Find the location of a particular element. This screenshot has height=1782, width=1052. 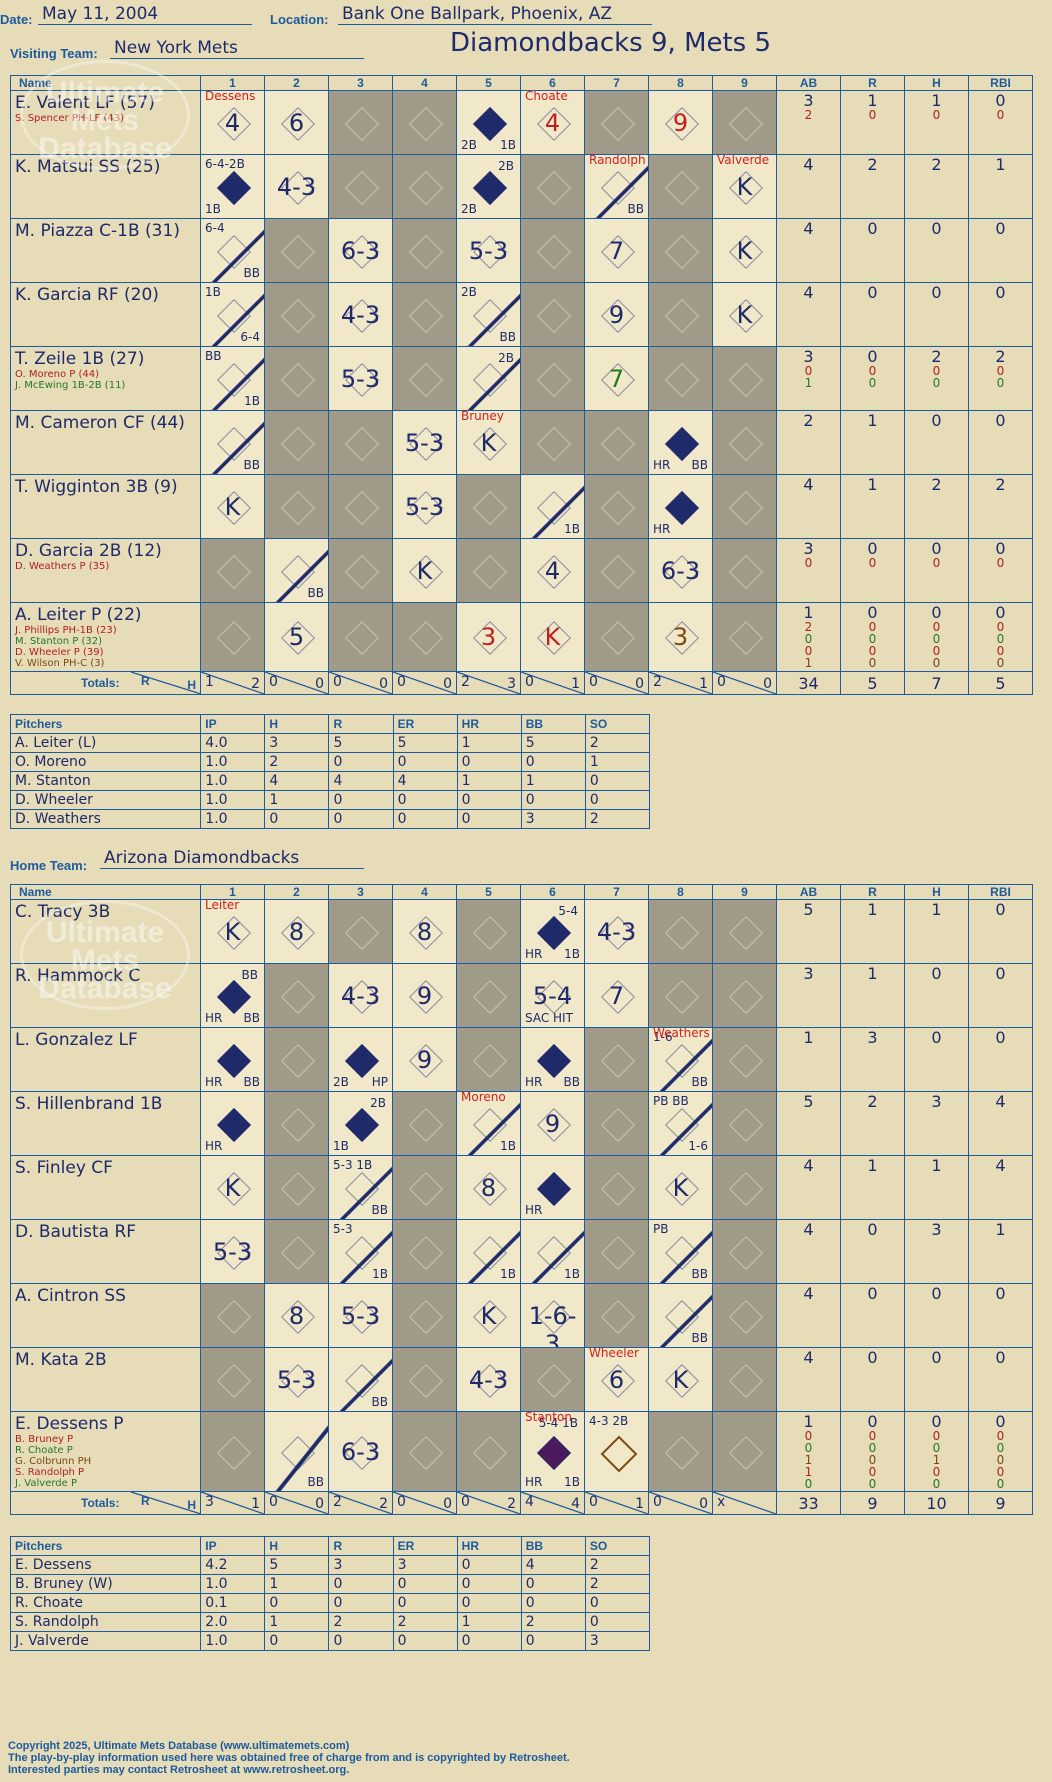

col-header-r: R is located at coordinates (872, 83).